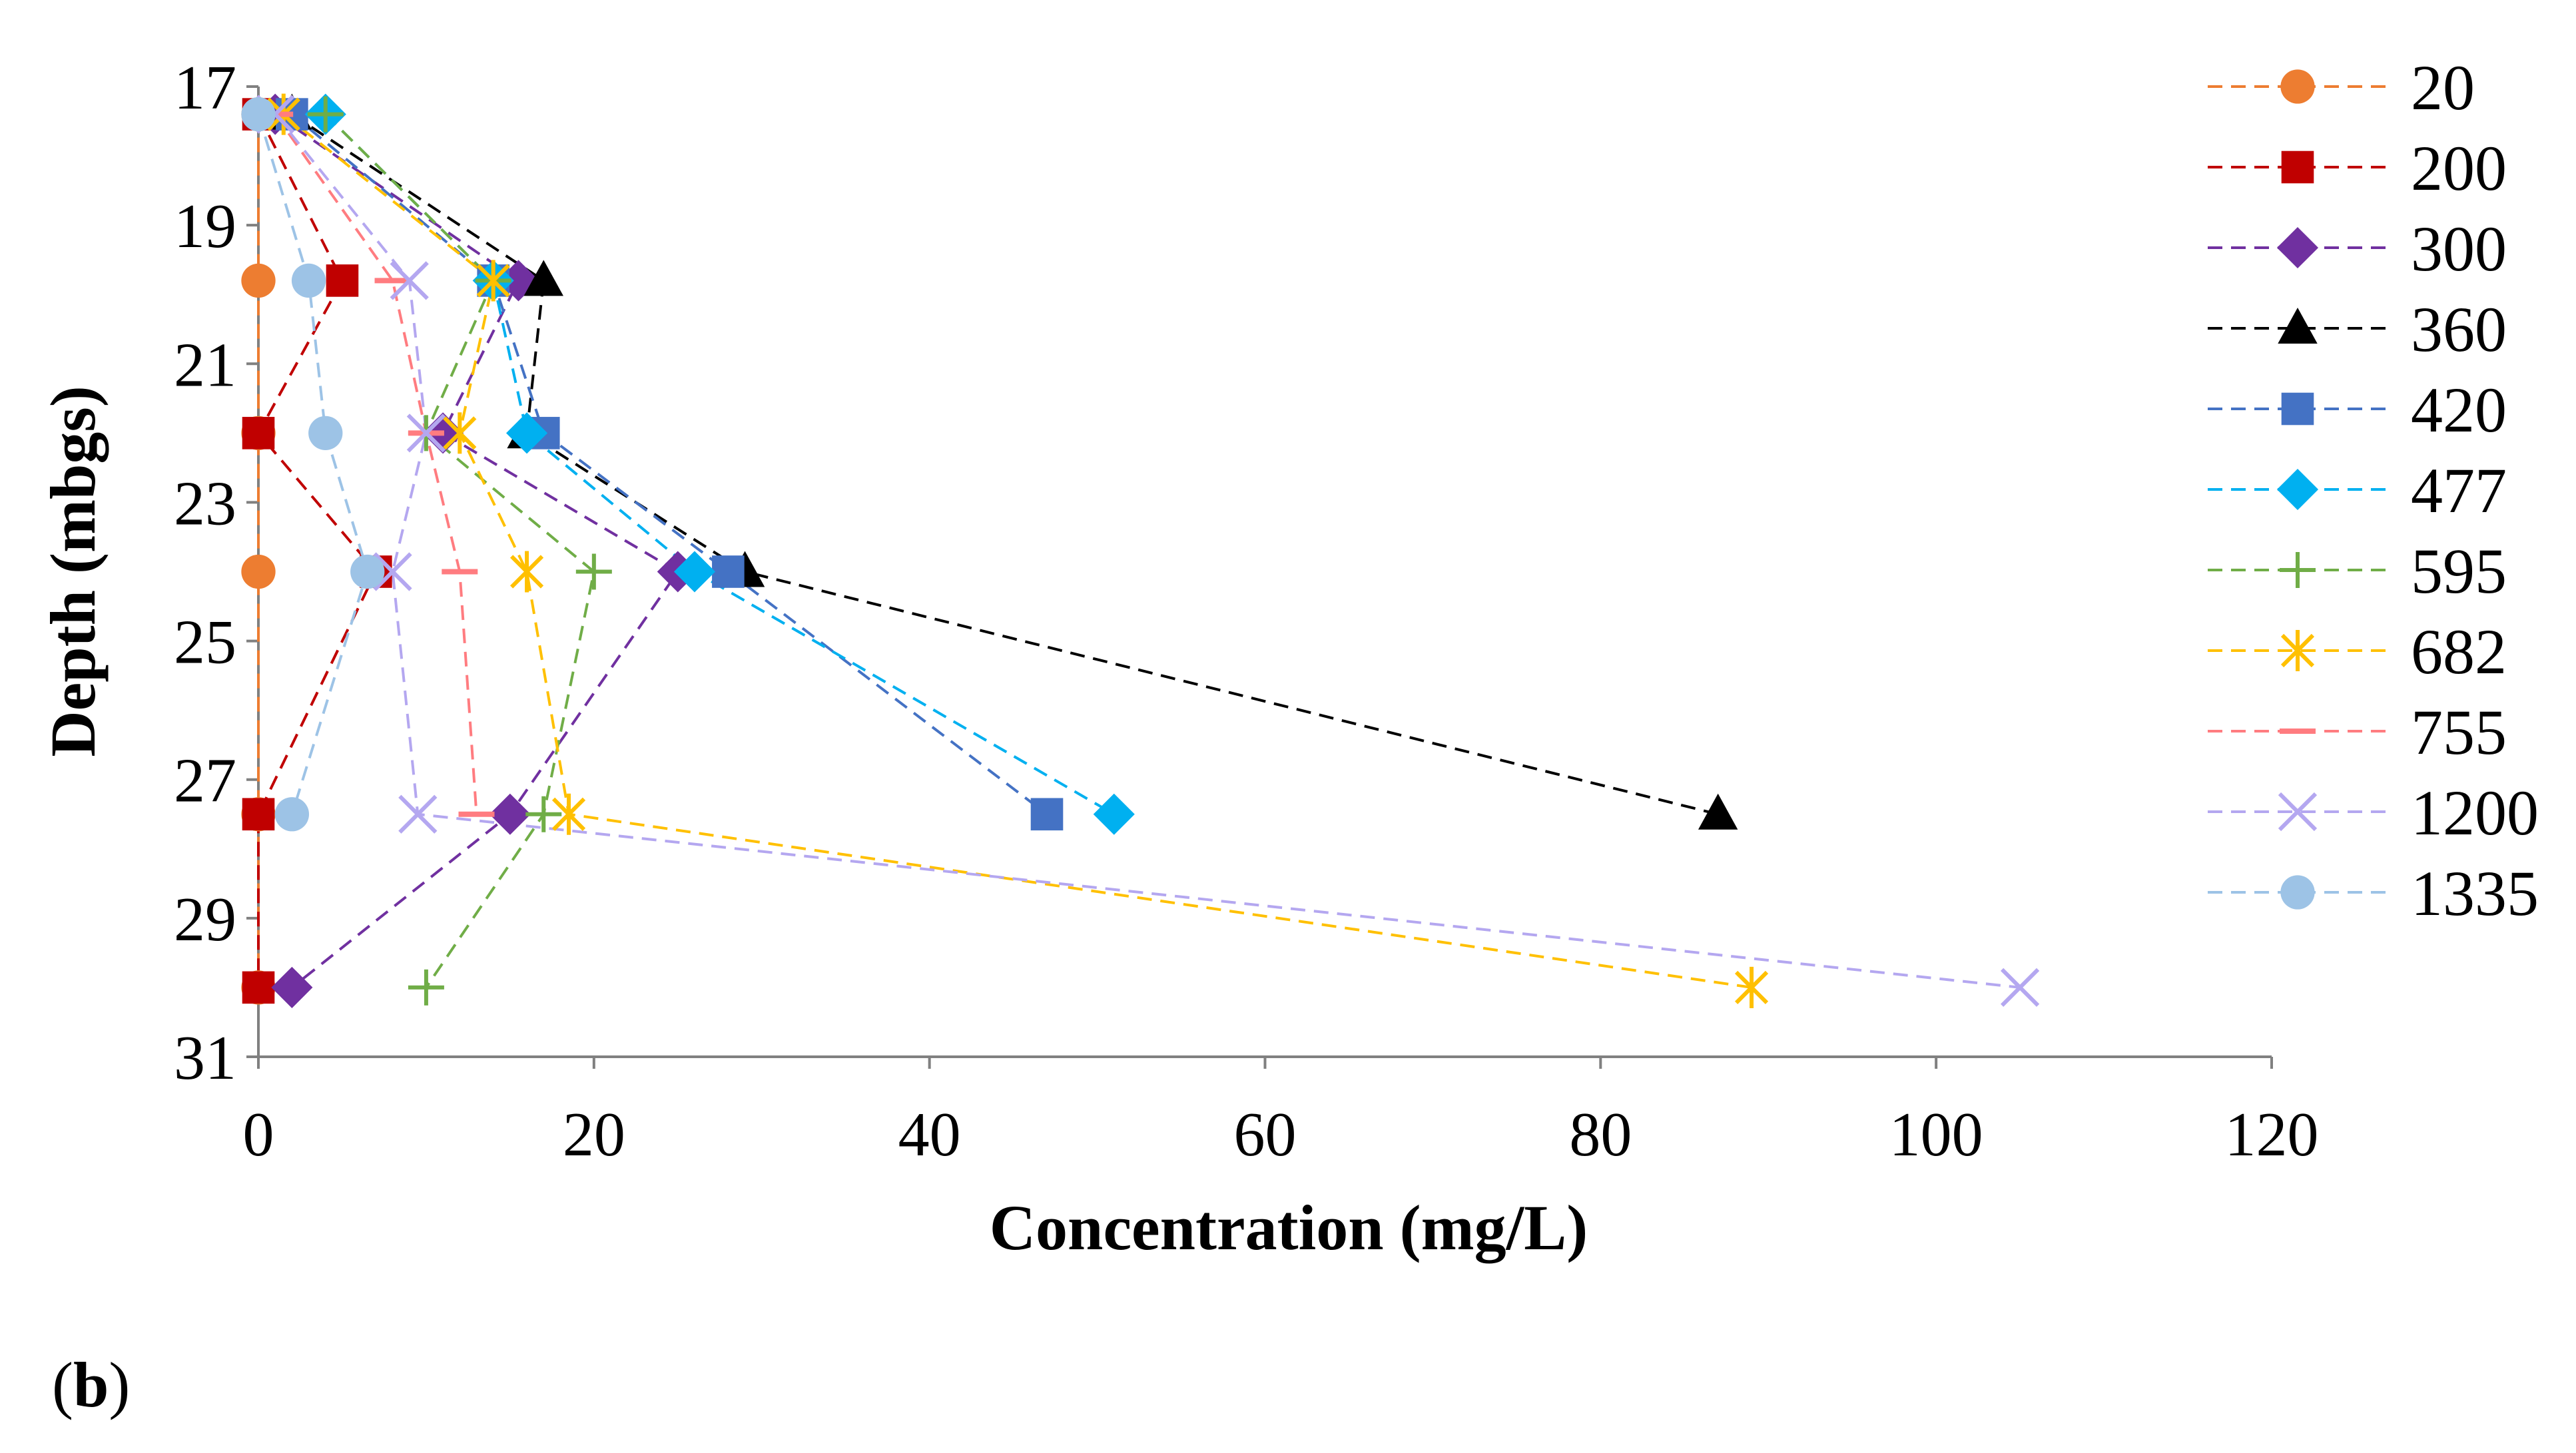  What do you see at coordinates (2459, 733) in the screenshot?
I see `legend-label-755: 755` at bounding box center [2459, 733].